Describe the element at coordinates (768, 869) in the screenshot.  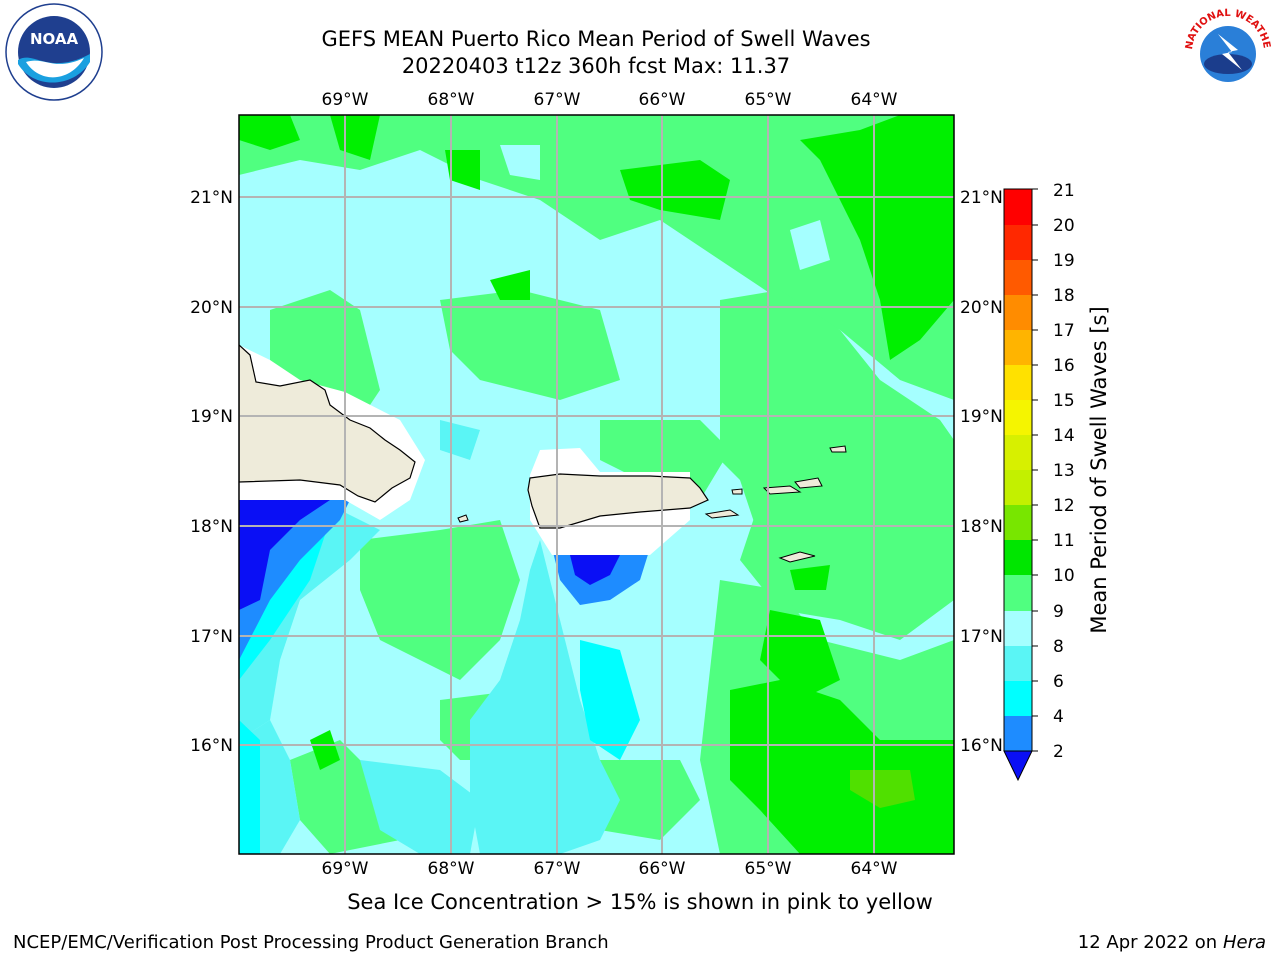
I see `lon-label-bottom: 65°W` at that location.